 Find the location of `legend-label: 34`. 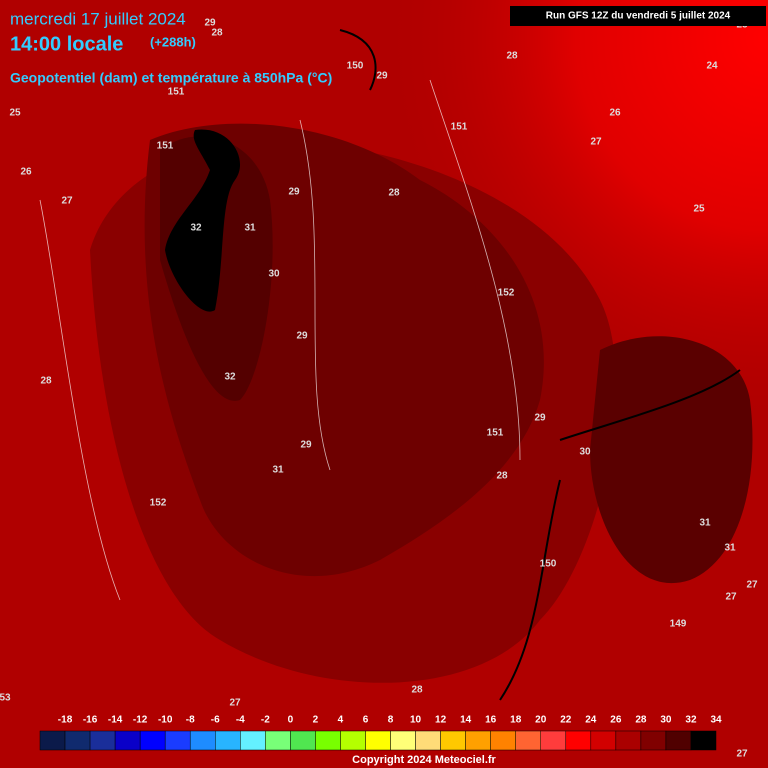

legend-label: 34 is located at coordinates (716, 720).